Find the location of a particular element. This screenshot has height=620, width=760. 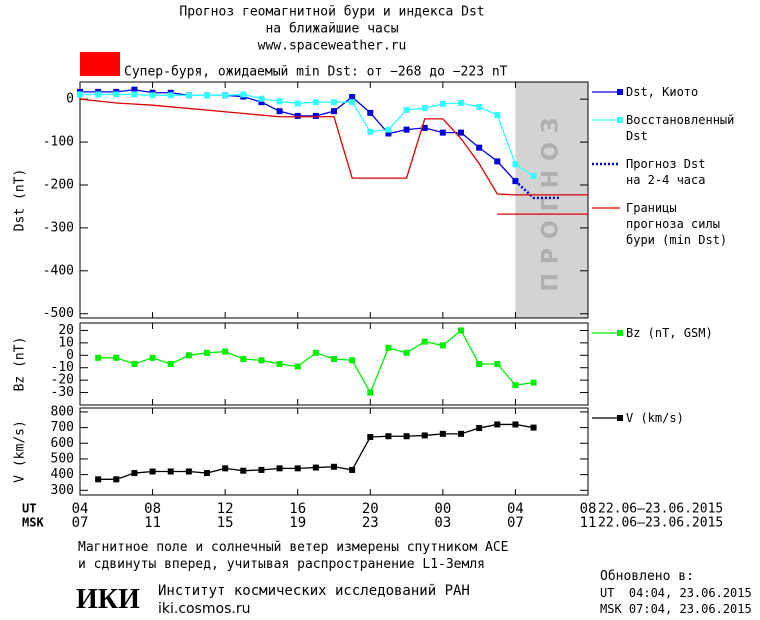

y-tick-label: -500 is located at coordinates (58, 313).